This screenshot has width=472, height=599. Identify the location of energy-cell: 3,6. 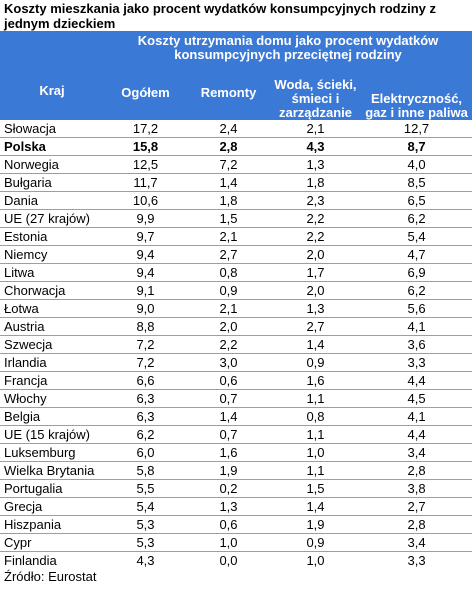
(416, 344).